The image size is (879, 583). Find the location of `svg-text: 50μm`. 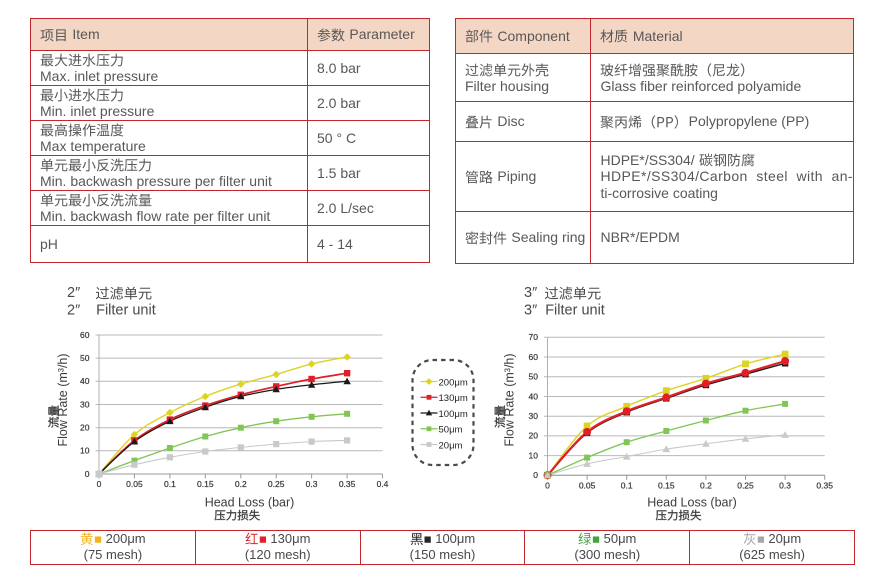

svg-text: 50μm is located at coordinates (451, 430).